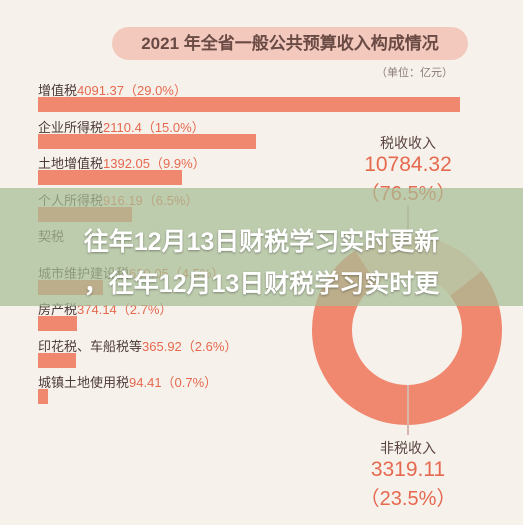  What do you see at coordinates (261, 284) in the screenshot?
I see `overlay-line-2: ，往年12月13日财税学习实时更` at bounding box center [261, 284].